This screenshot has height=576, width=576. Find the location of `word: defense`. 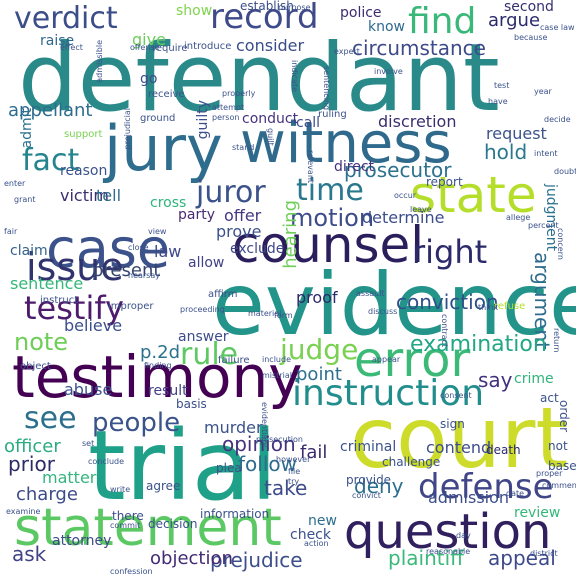

word: defense is located at coordinates (486, 487).